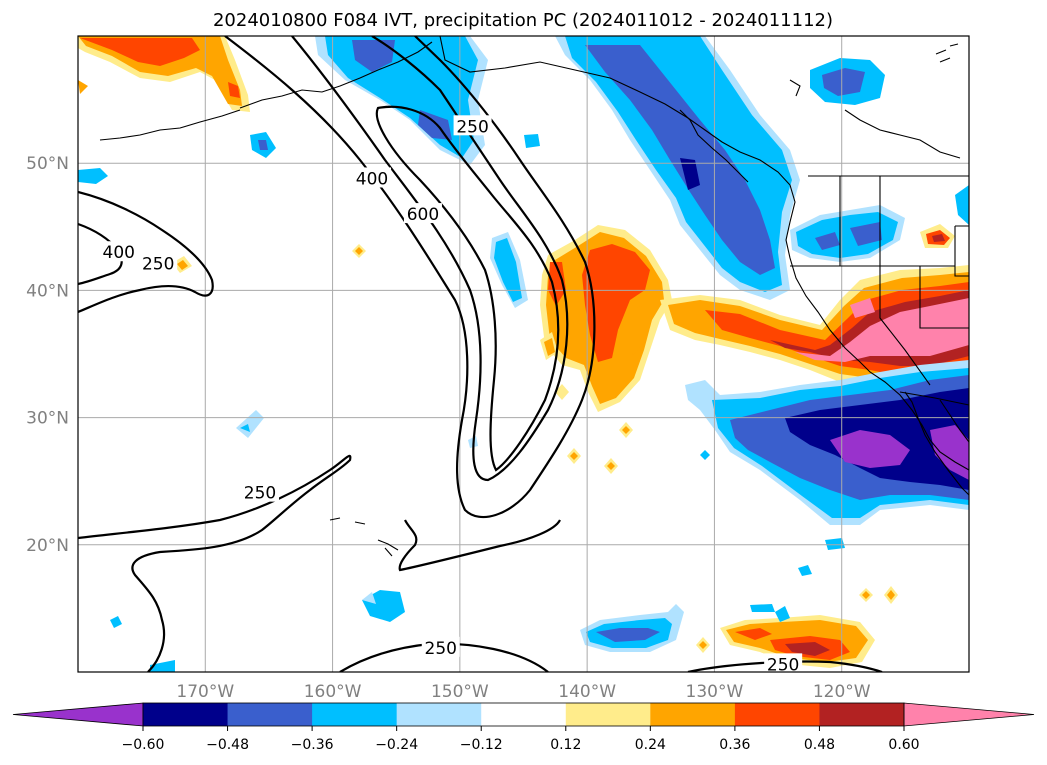  Describe the element at coordinates (140, 52) in the screenshot. I see `precip-region-aleutian-red` at that location.